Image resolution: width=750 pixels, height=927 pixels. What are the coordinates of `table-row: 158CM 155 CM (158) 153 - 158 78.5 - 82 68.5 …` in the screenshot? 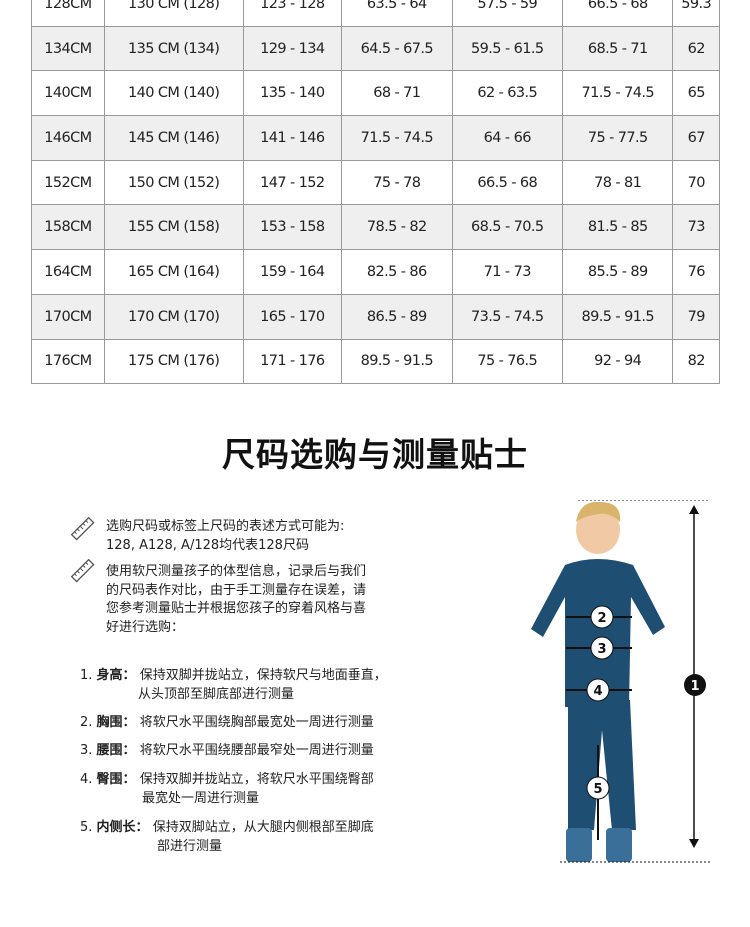 It's located at (375, 227).